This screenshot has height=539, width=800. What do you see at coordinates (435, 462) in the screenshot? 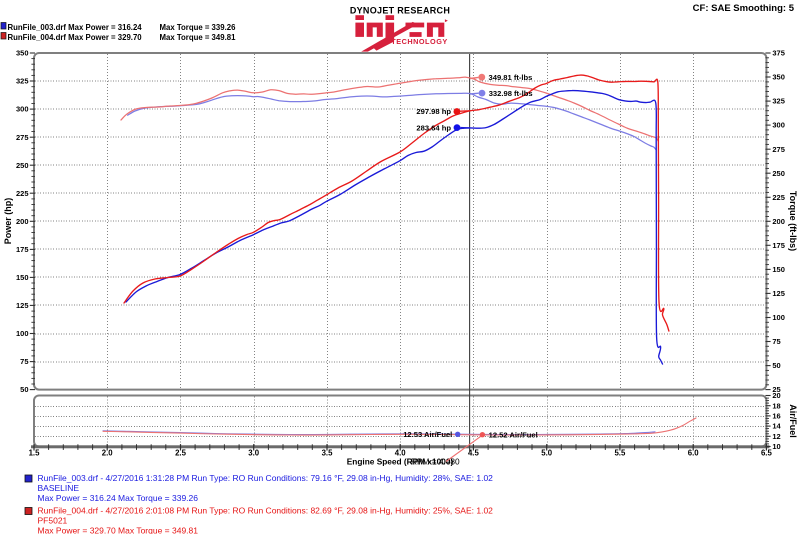
I see `svg-text: RPM = 4.480` at bounding box center [435, 462].